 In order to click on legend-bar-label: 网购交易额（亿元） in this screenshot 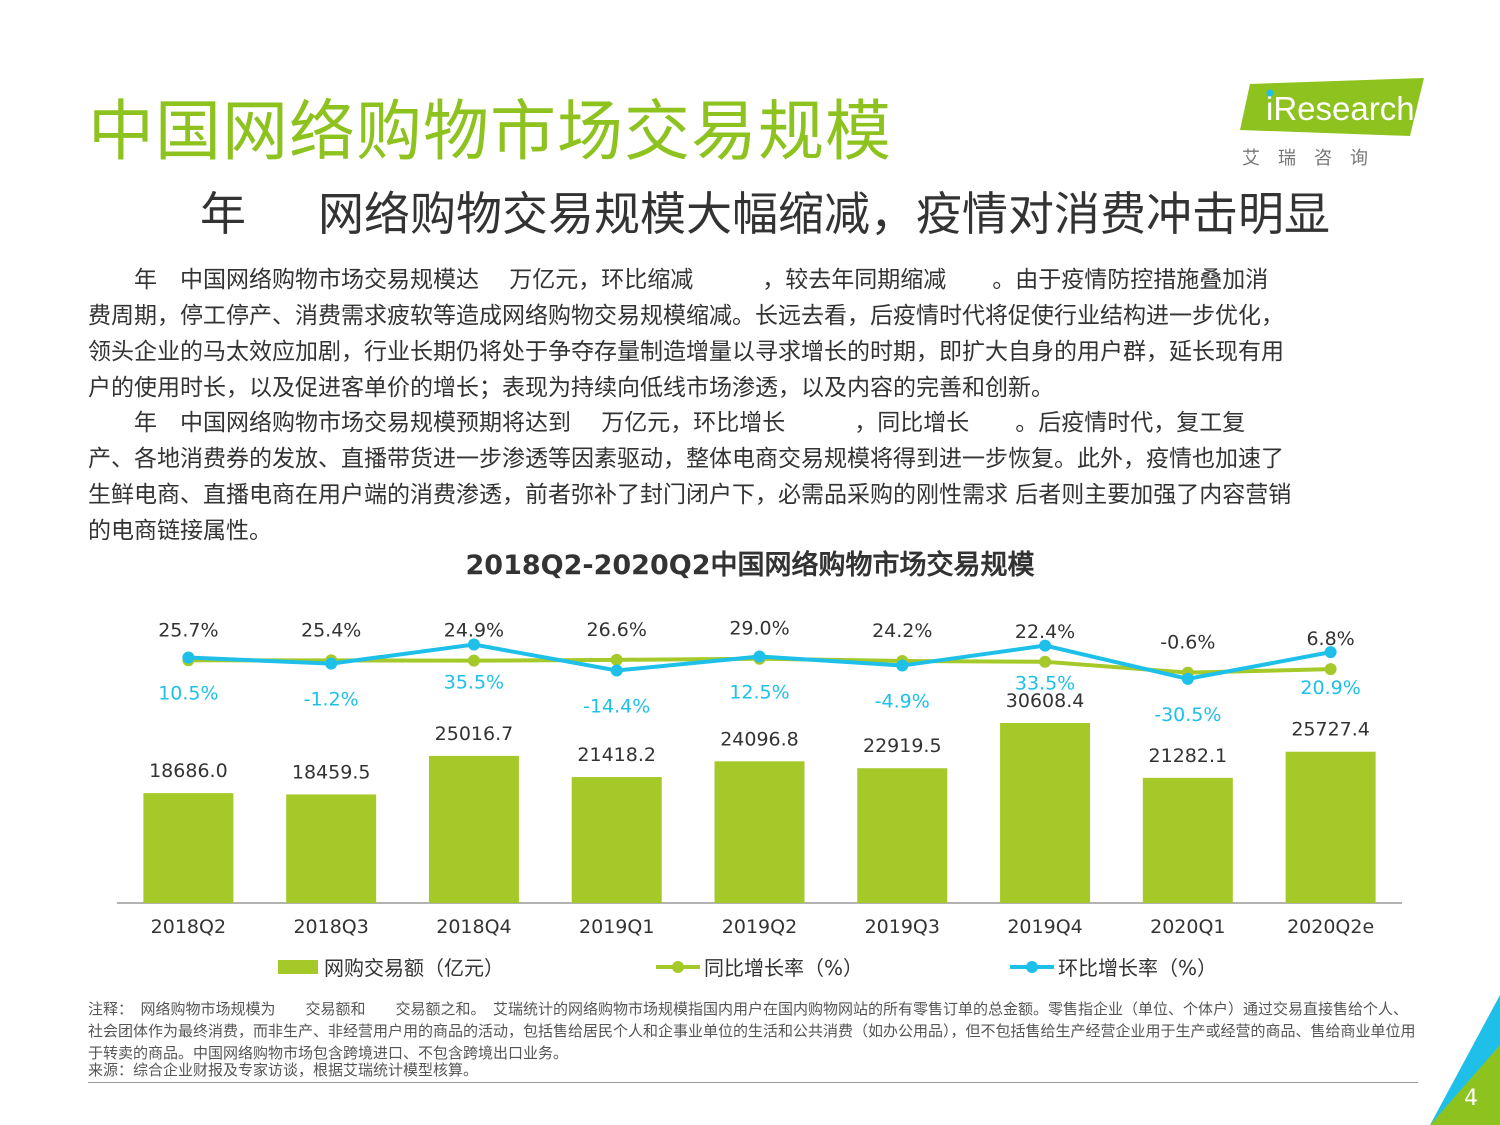, I will do `click(414, 968)`.